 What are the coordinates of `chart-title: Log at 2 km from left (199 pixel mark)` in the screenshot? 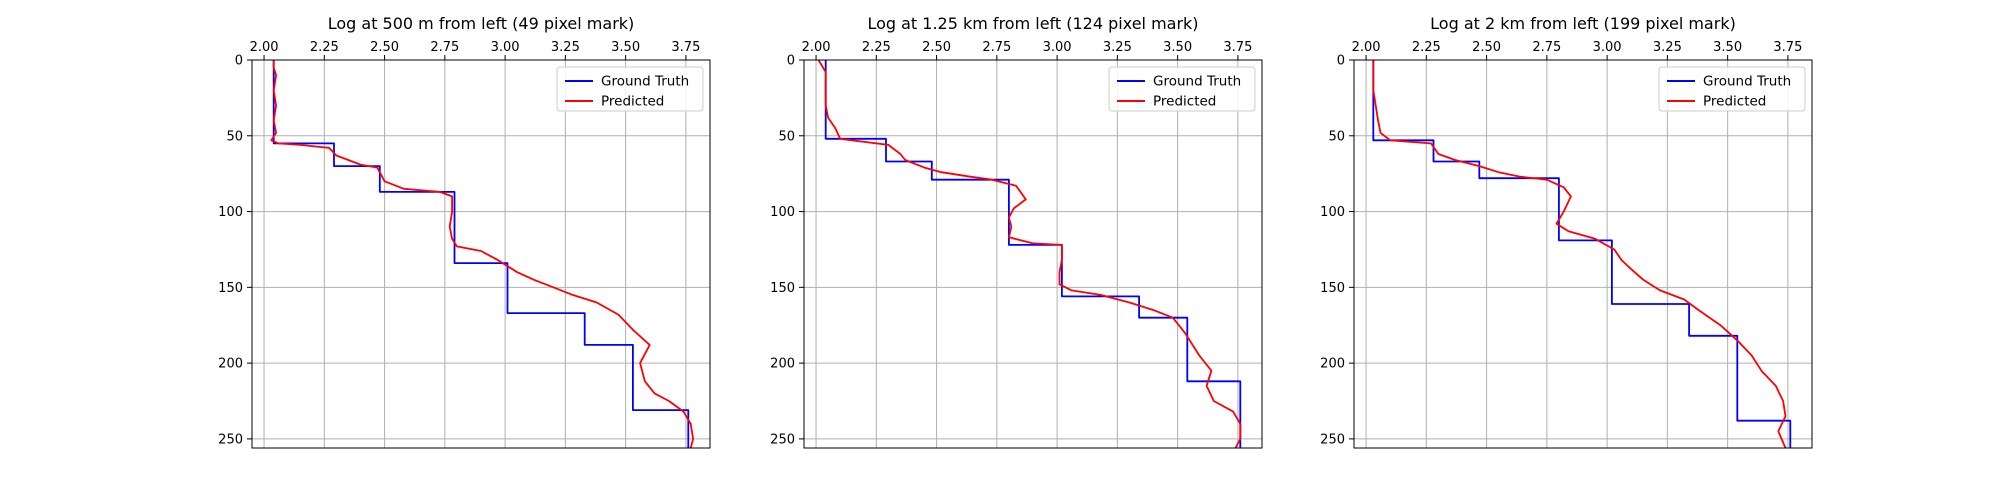 It's located at (1583, 23).